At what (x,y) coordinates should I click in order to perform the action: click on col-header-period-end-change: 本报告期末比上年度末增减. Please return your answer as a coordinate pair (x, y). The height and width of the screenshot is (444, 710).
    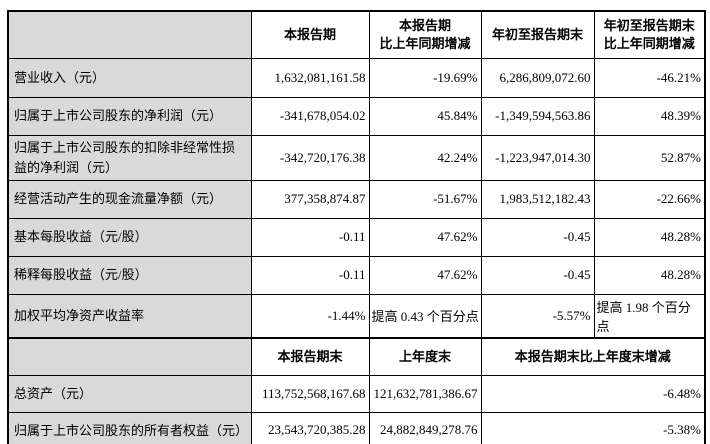
    Looking at the image, I should click on (593, 356).